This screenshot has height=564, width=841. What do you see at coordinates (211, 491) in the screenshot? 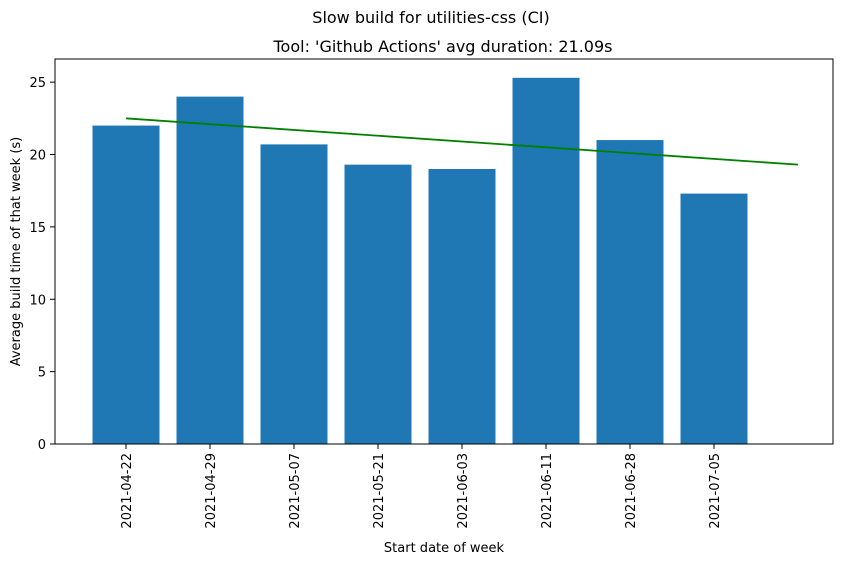
I see `x-tick-label-2021-04-29: 2021-04-29` at bounding box center [211, 491].